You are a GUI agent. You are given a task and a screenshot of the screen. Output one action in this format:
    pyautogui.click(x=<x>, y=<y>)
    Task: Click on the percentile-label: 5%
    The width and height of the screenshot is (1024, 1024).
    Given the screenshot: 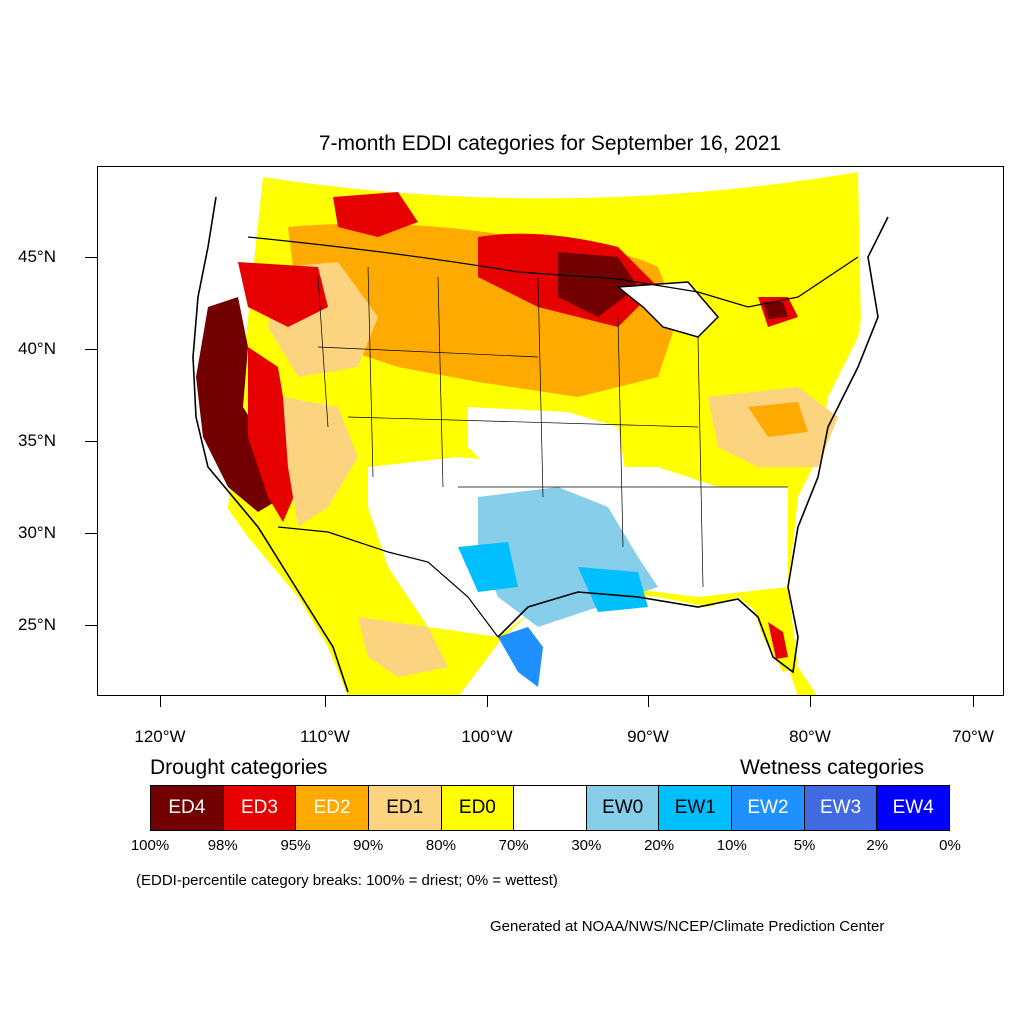 What is the action you would take?
    pyautogui.click(x=804, y=845)
    